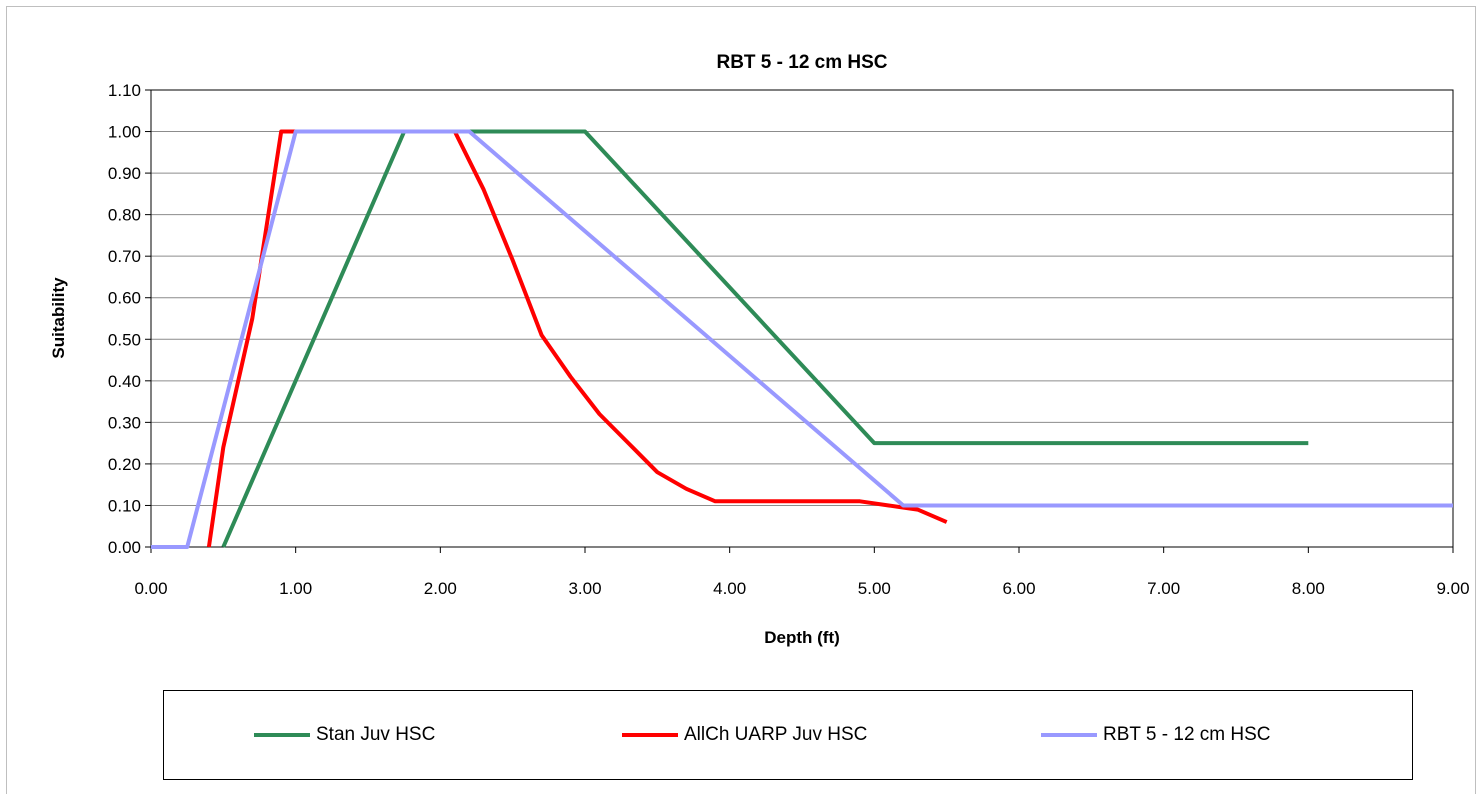 This screenshot has width=1484, height=794. What do you see at coordinates (650, 735) in the screenshot?
I see `legend-swatch-allch` at bounding box center [650, 735].